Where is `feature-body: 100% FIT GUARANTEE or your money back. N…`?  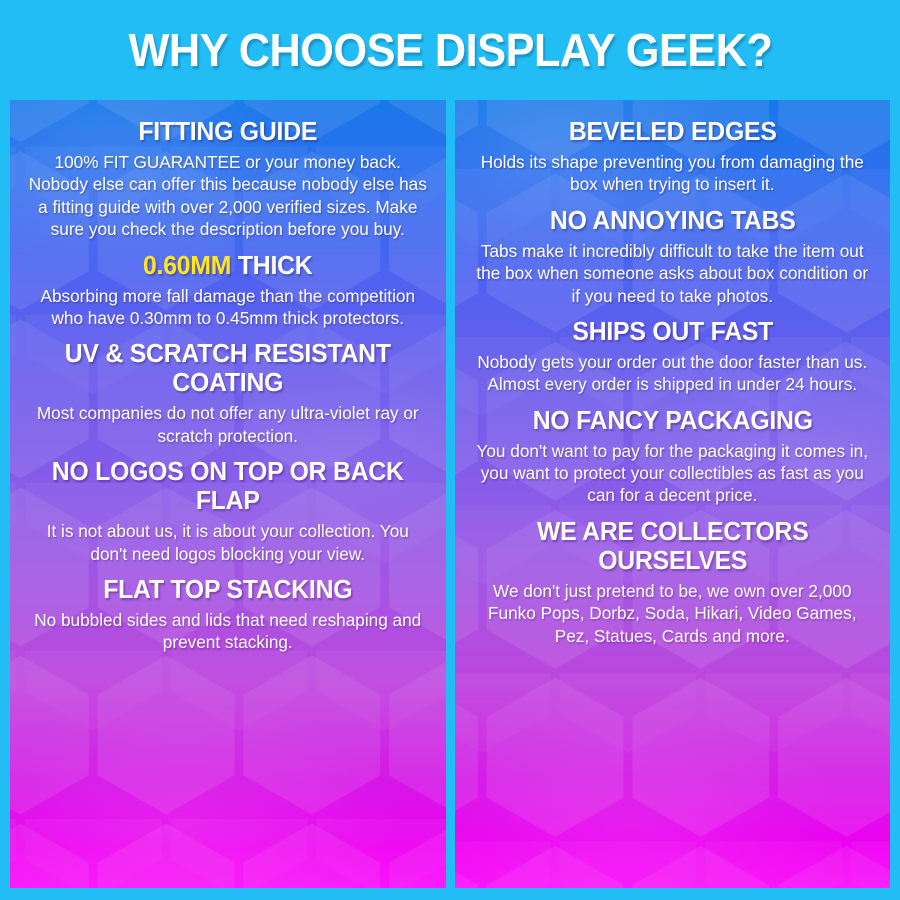 feature-body: 100% FIT GUARANTEE or your money back. N… is located at coordinates (227, 196).